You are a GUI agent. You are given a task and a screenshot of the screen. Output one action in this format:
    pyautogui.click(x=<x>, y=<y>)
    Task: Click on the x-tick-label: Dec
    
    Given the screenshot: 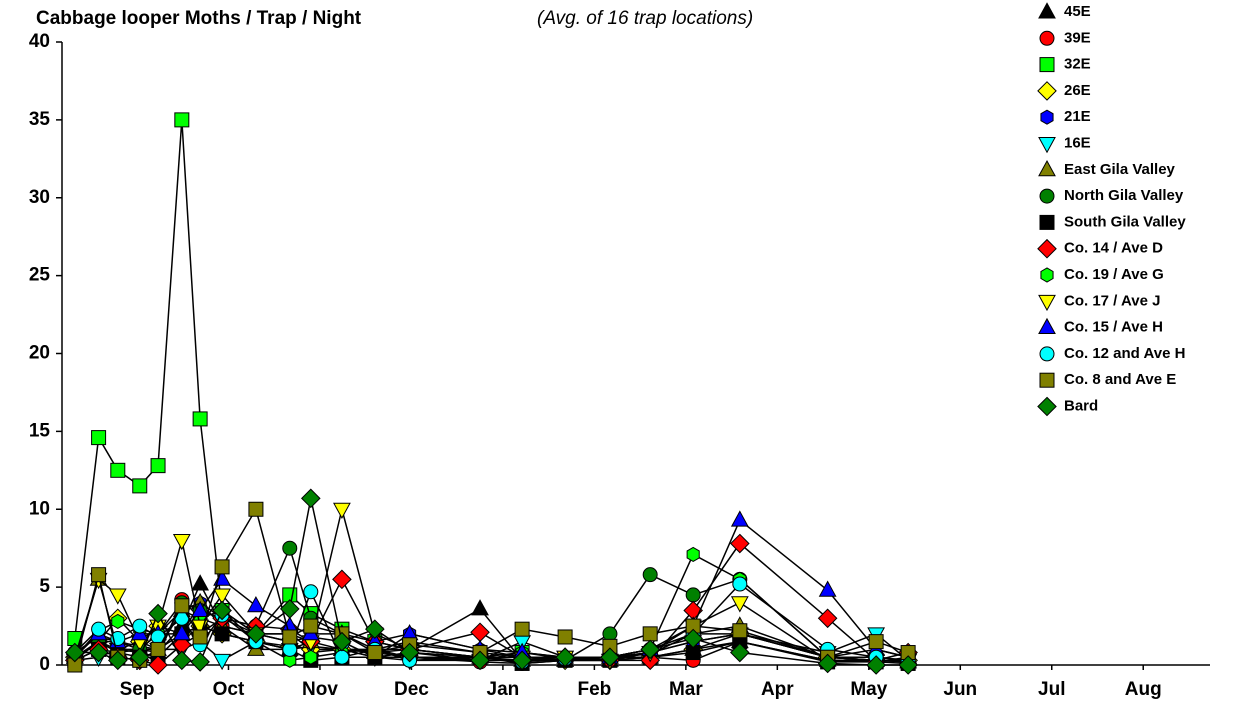 What is the action you would take?
    pyautogui.click(x=411, y=689)
    